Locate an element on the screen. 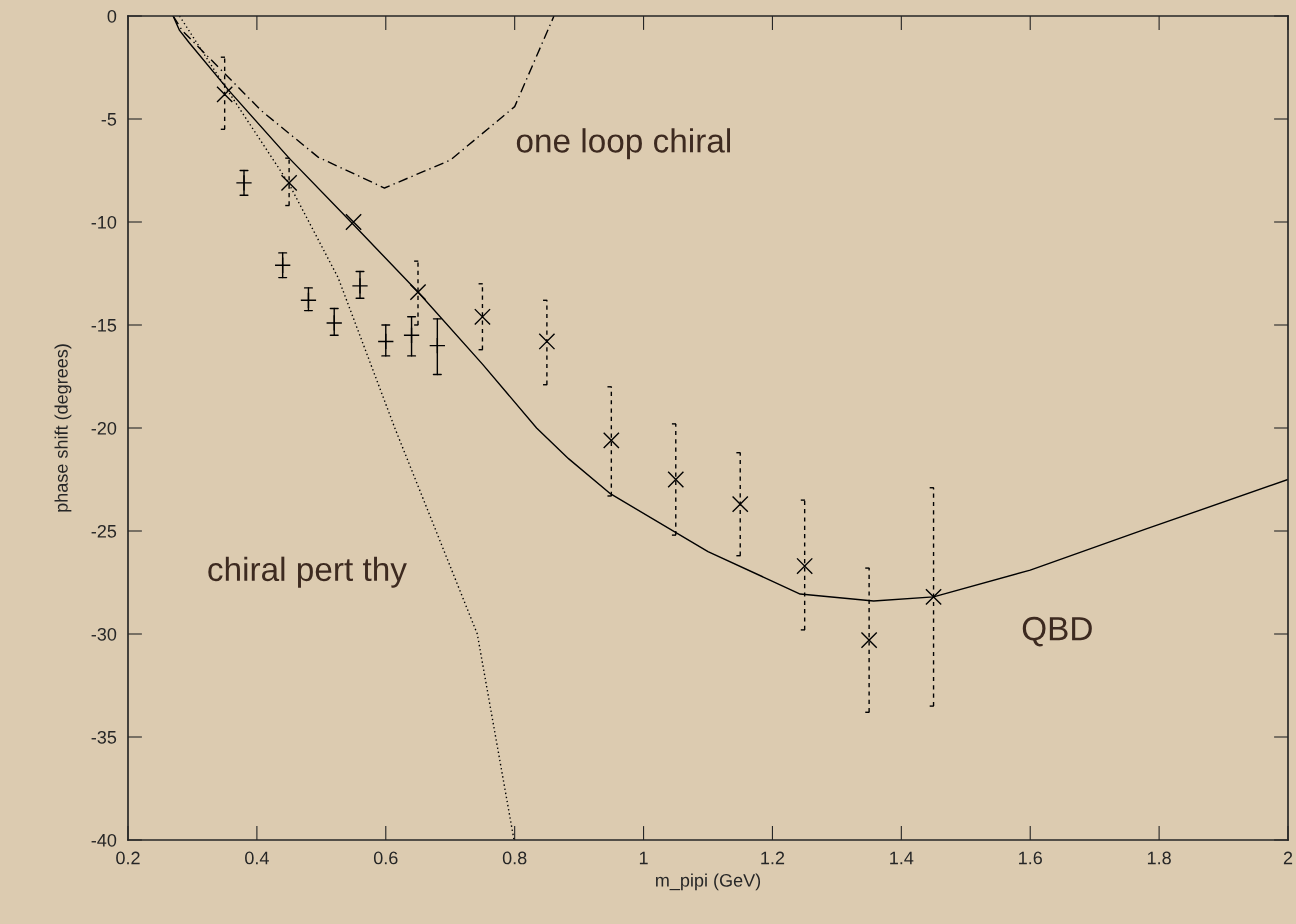 The image size is (1296, 924). annotation: one loop chiral is located at coordinates (623, 144).